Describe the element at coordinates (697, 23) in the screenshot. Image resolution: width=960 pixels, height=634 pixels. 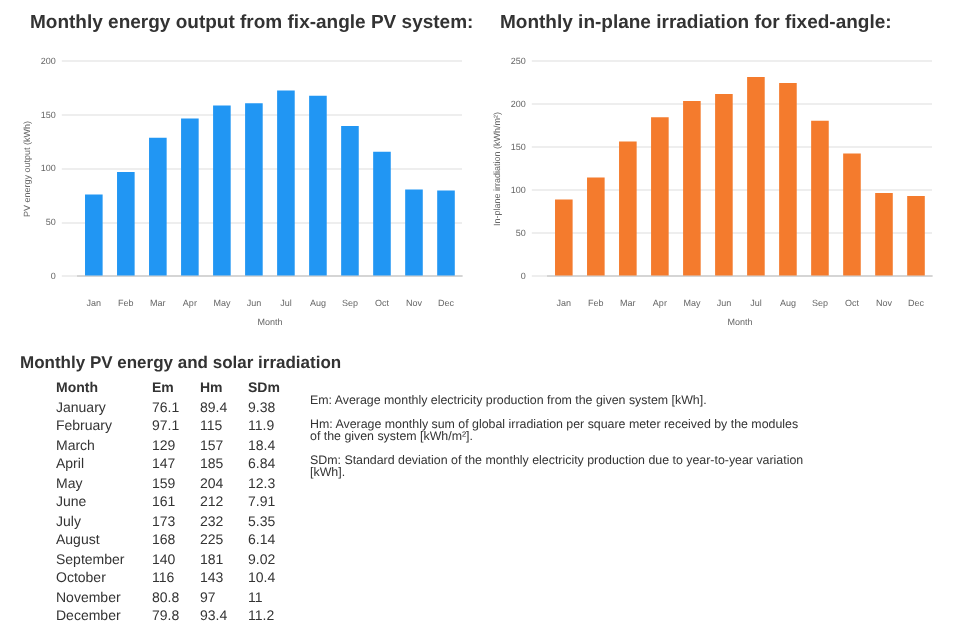
I see `chart-title: Monthly in-plane irradiation for fixed-angle:` at that location.